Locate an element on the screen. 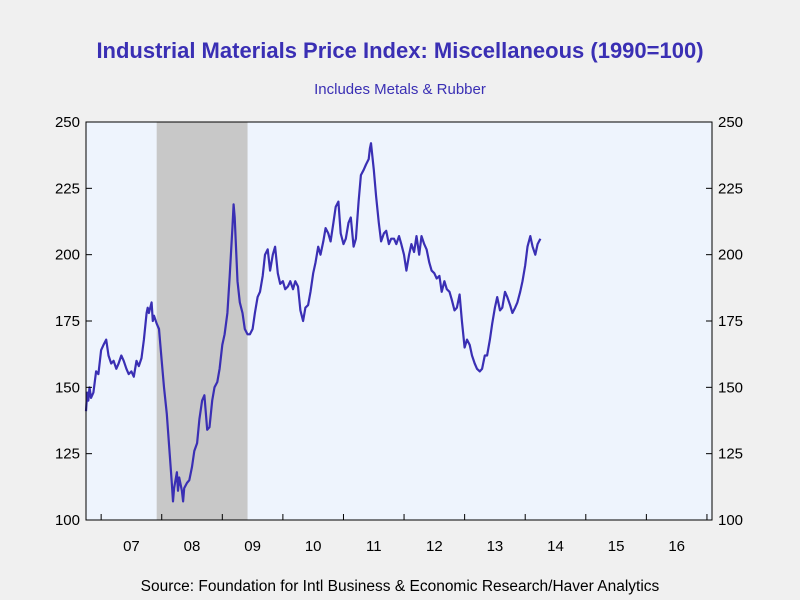 This screenshot has width=800, height=600. y-tick-label-right: 250 is located at coordinates (730, 122).